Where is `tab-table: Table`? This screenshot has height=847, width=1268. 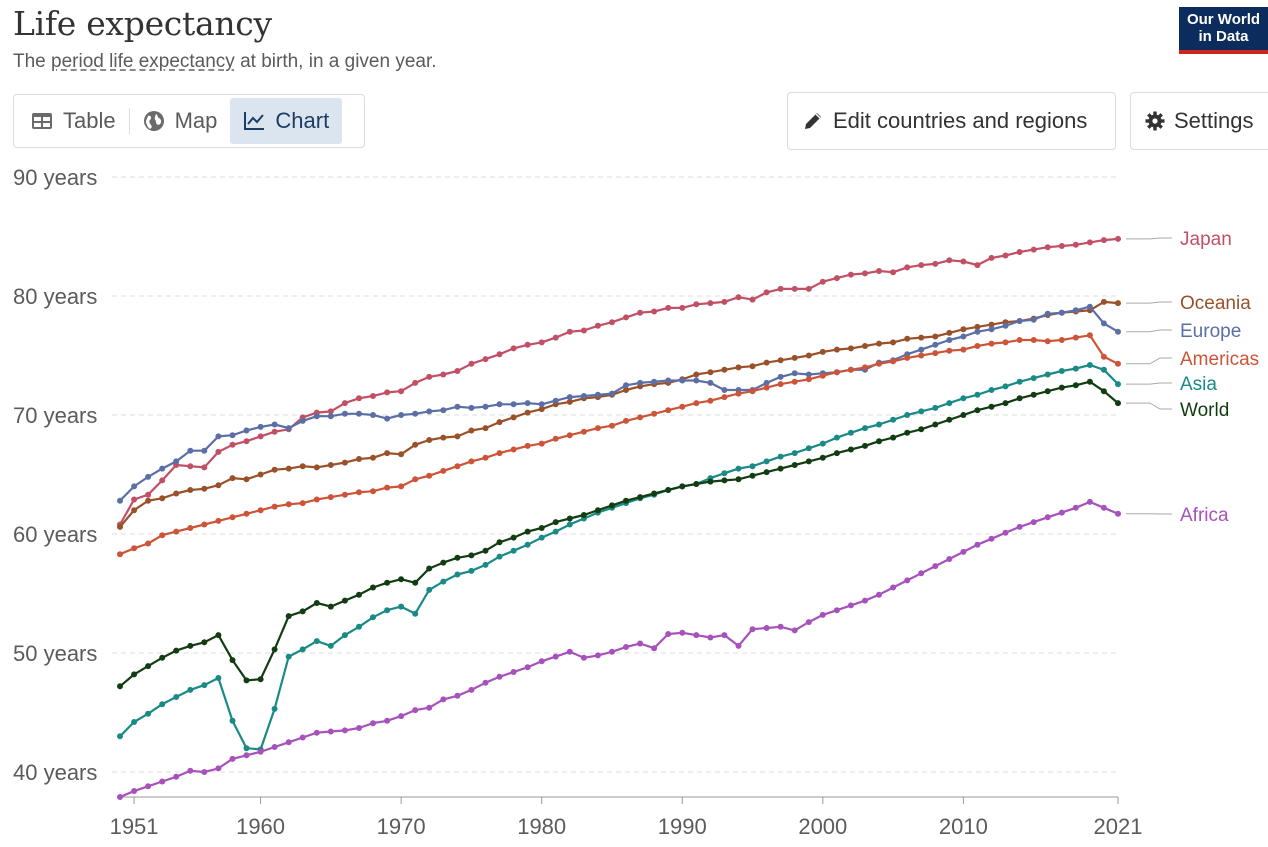
tab-table: Table is located at coordinates (73, 121).